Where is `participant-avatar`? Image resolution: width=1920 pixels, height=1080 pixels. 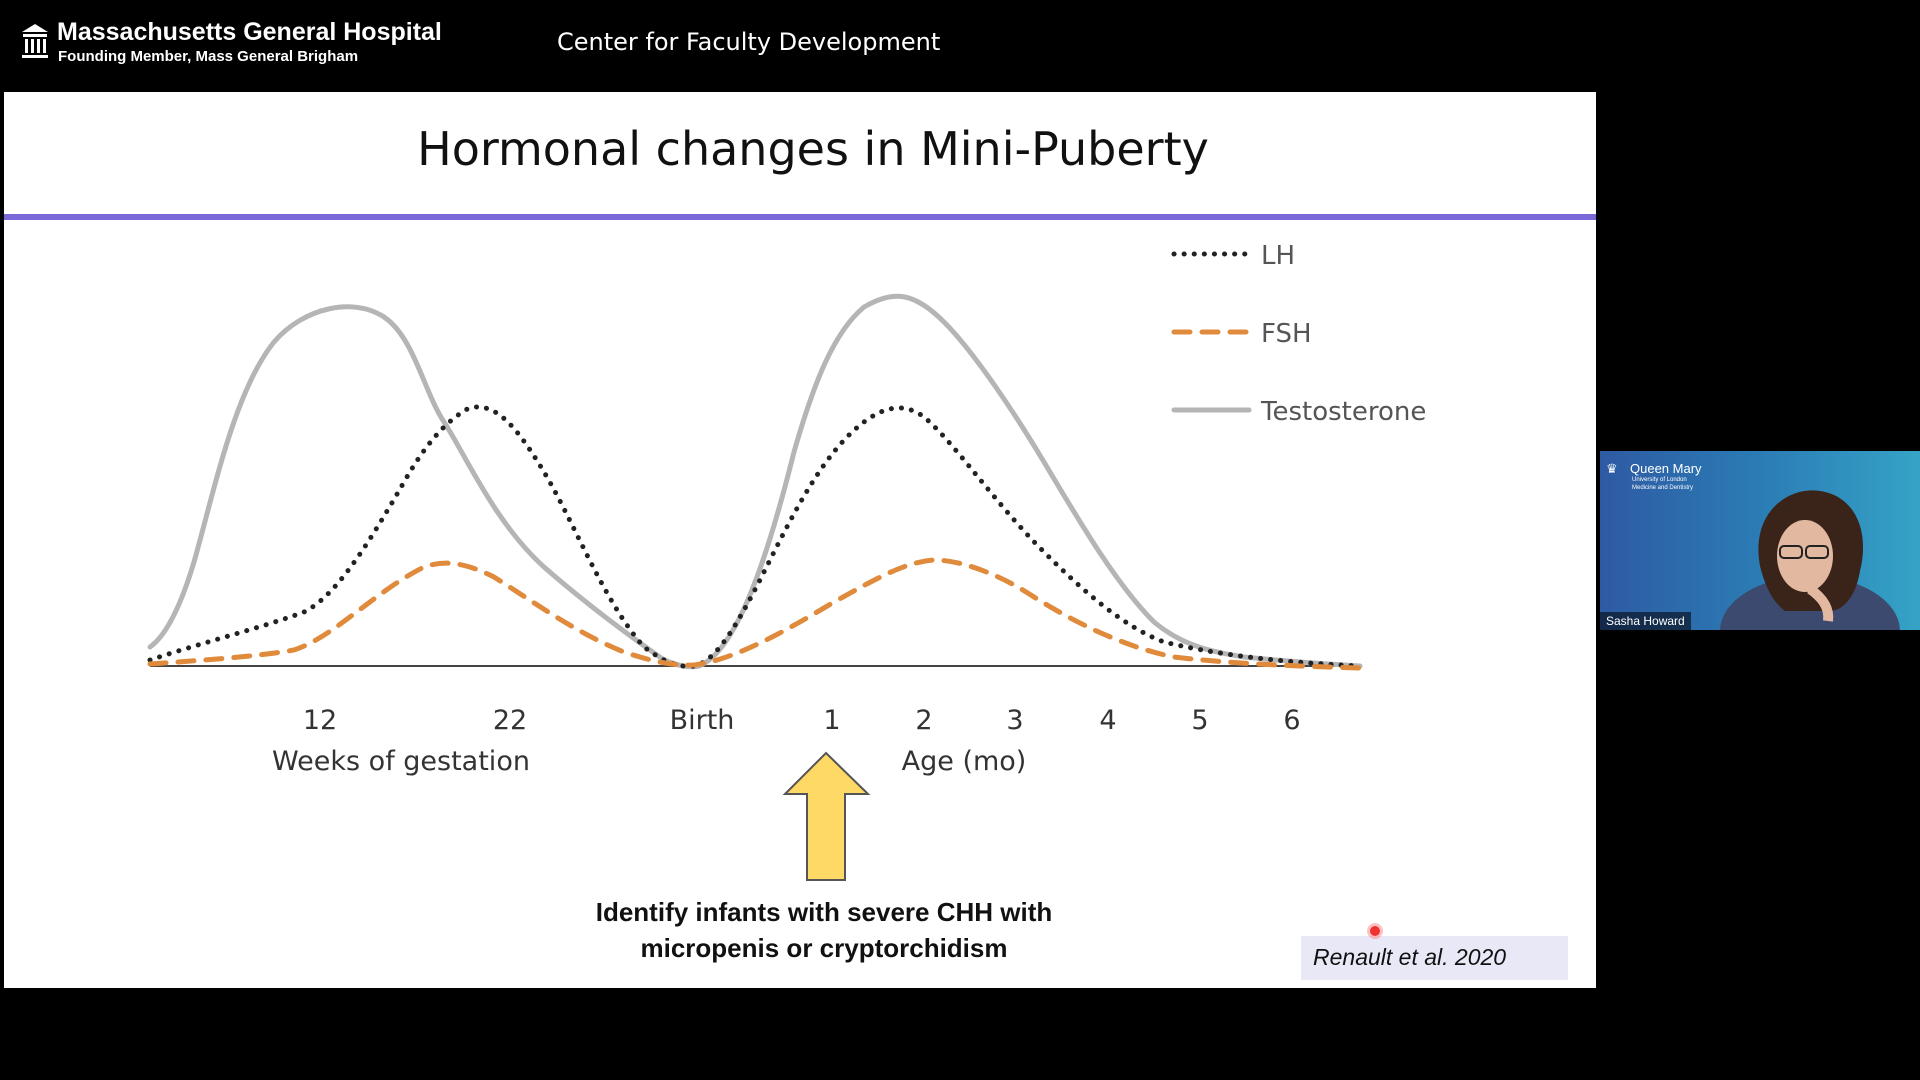
participant-avatar is located at coordinates (1810, 560).